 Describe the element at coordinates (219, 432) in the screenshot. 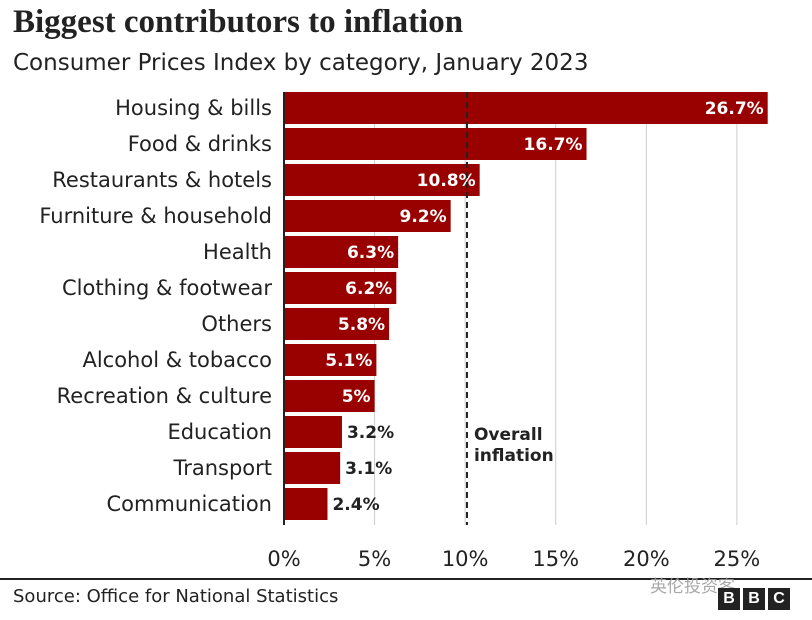

I see `category-label: Education` at that location.